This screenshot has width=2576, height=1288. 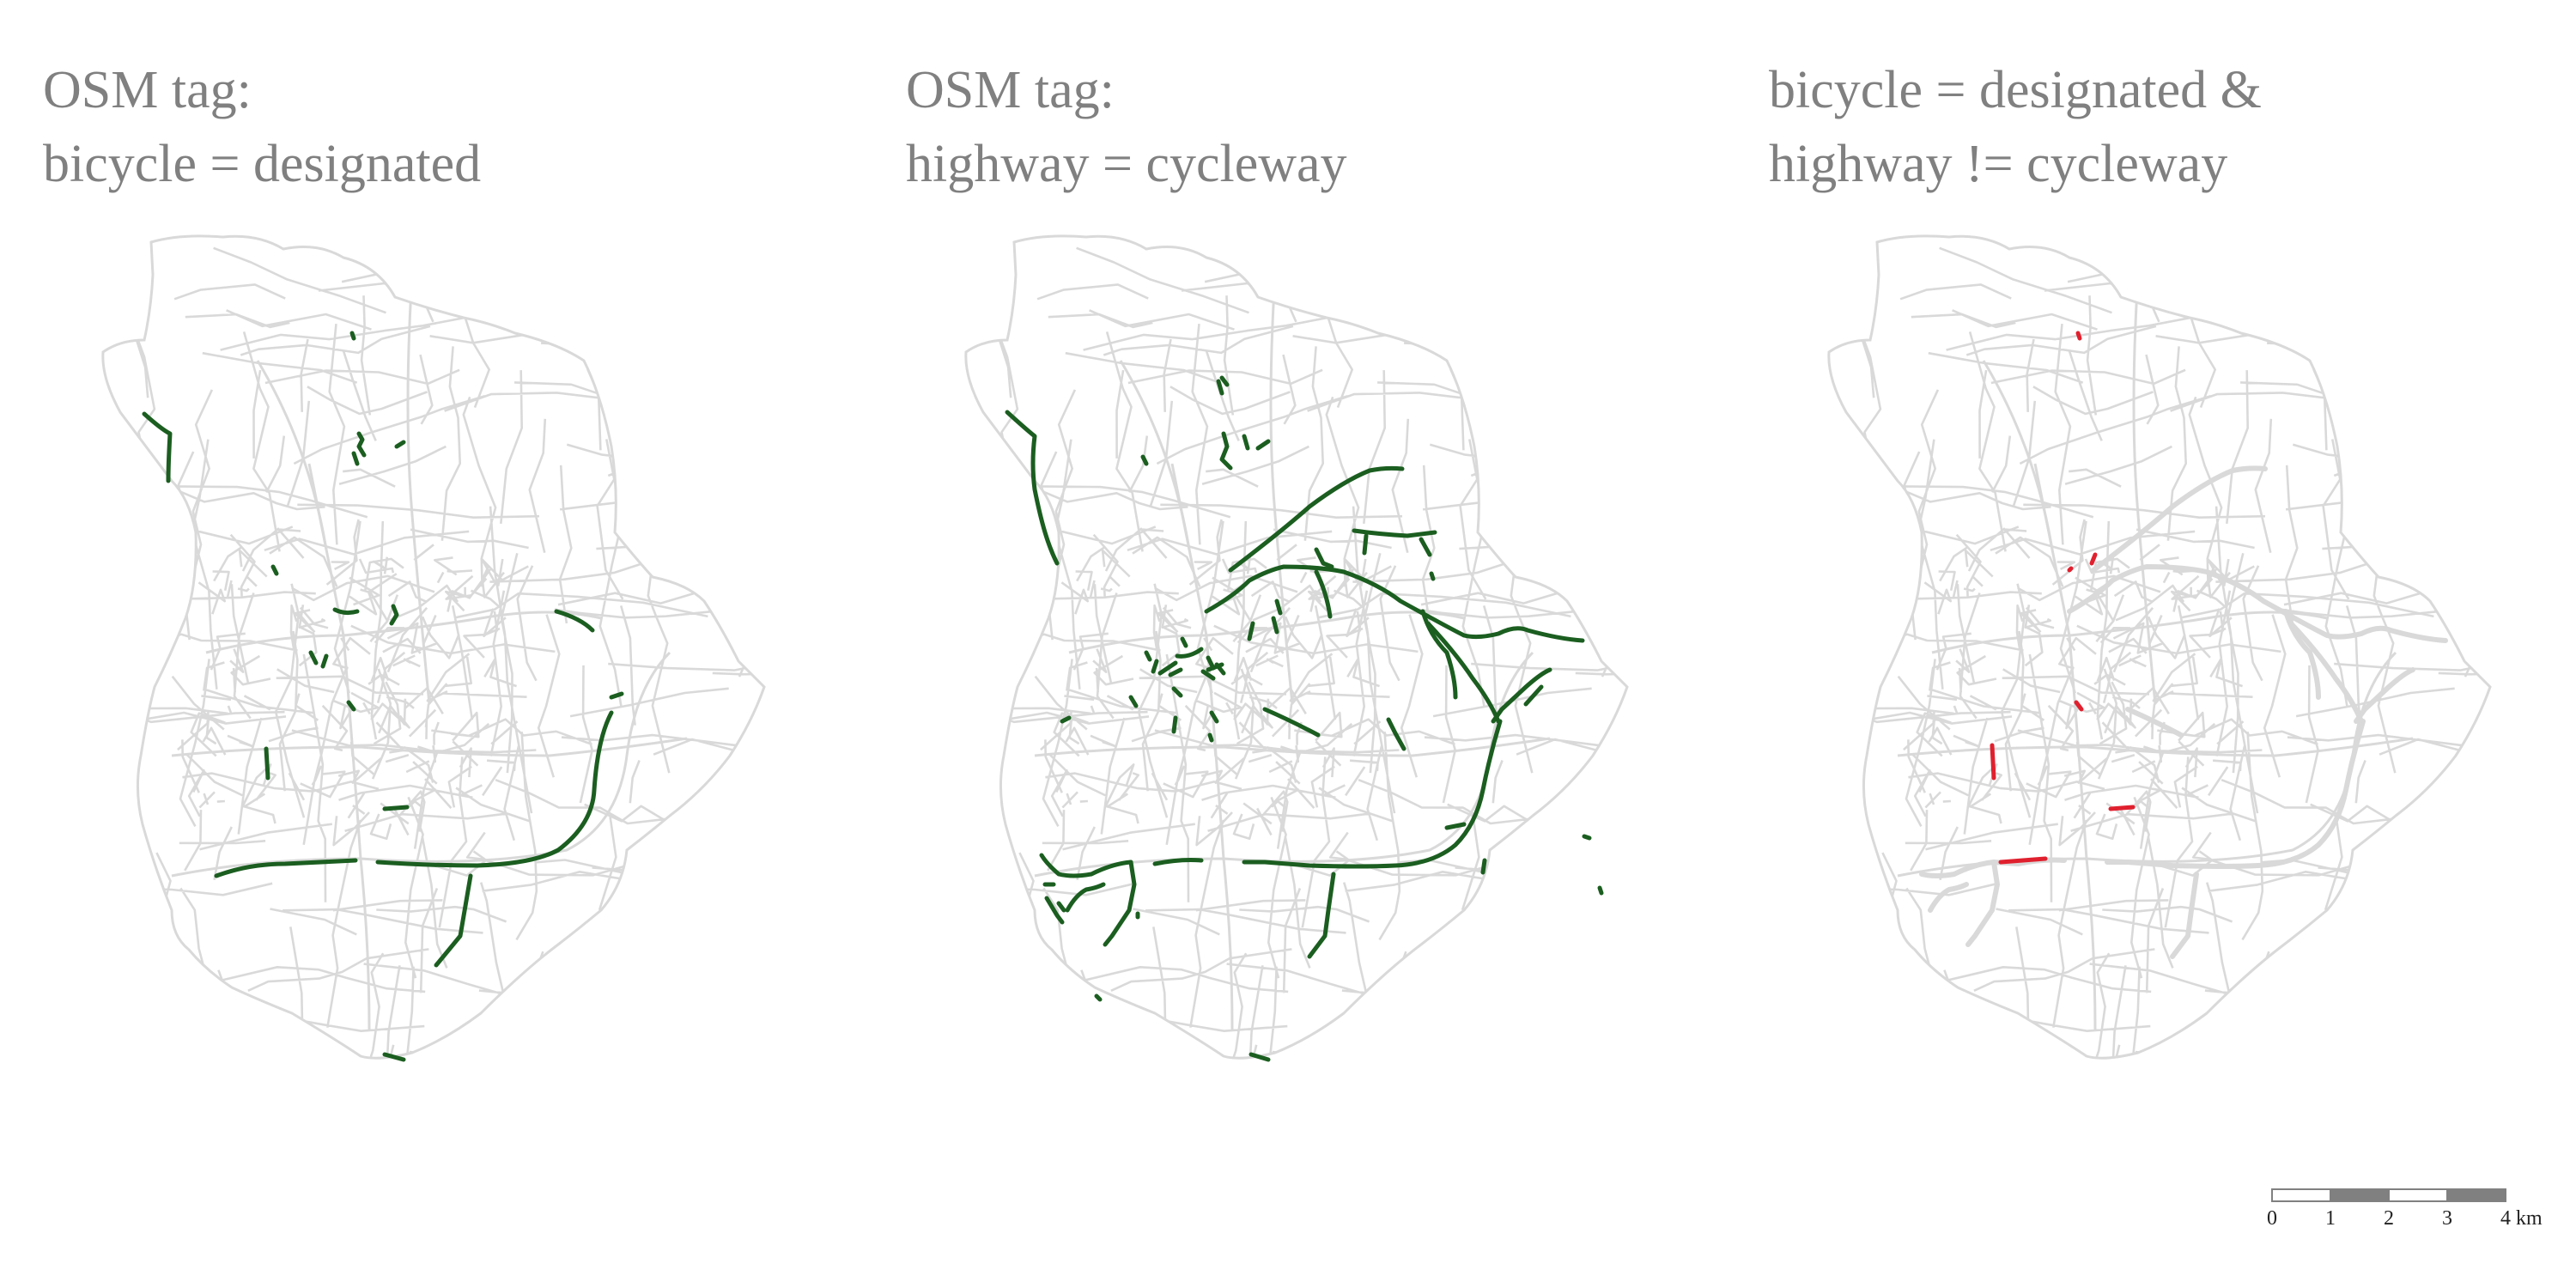 What do you see at coordinates (1126, 164) in the screenshot?
I see `panel-title-line-2: highway = cycleway` at bounding box center [1126, 164].